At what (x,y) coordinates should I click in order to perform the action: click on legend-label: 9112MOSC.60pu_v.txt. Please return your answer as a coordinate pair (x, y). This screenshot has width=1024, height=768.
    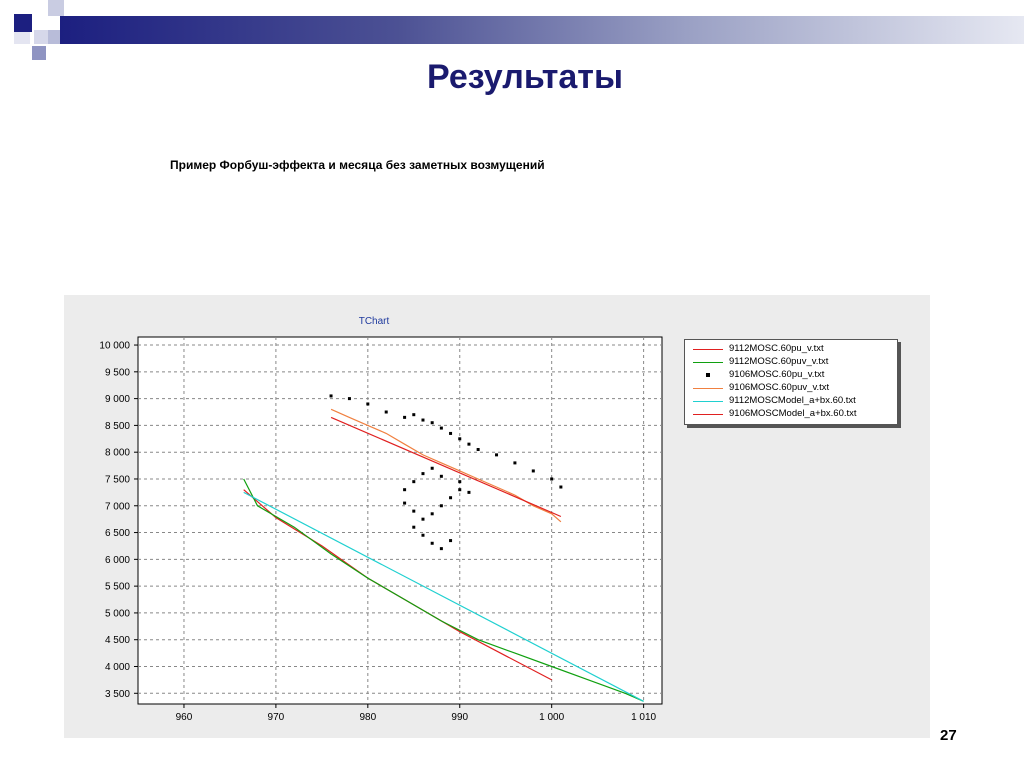
    Looking at the image, I should click on (776, 348).